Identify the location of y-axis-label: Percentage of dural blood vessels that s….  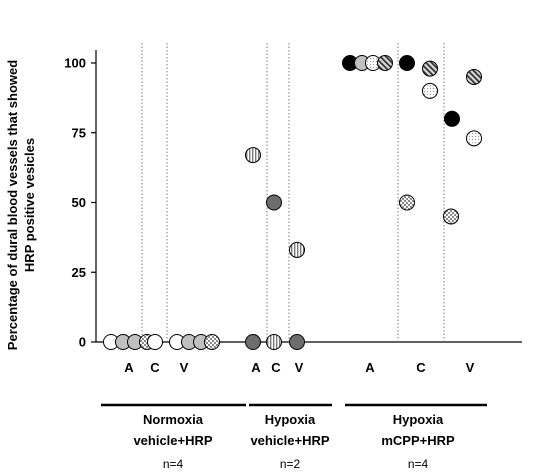
(21, 205).